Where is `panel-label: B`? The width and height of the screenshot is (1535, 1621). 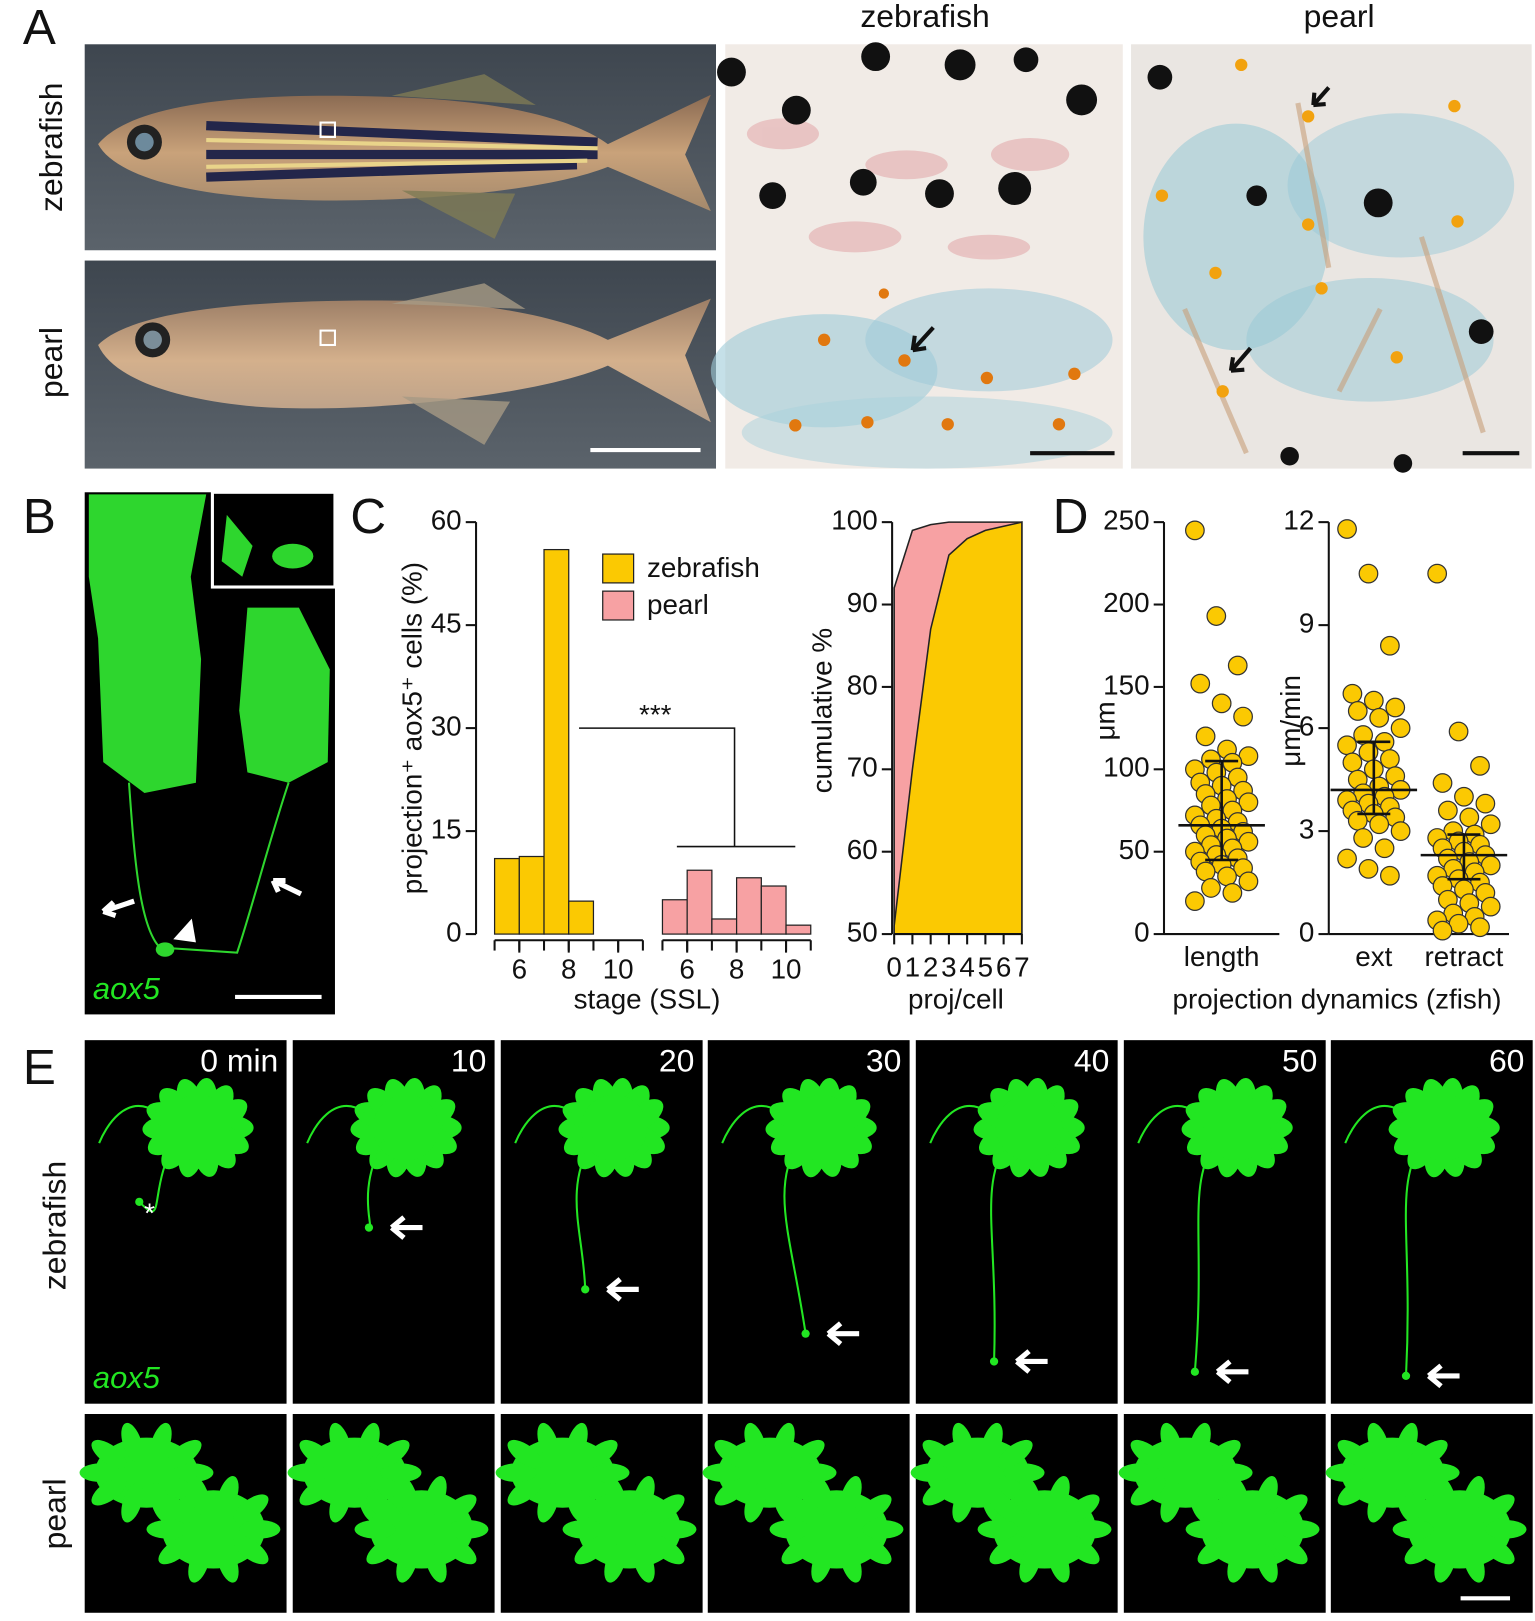 panel-label: B is located at coordinates (39, 516).